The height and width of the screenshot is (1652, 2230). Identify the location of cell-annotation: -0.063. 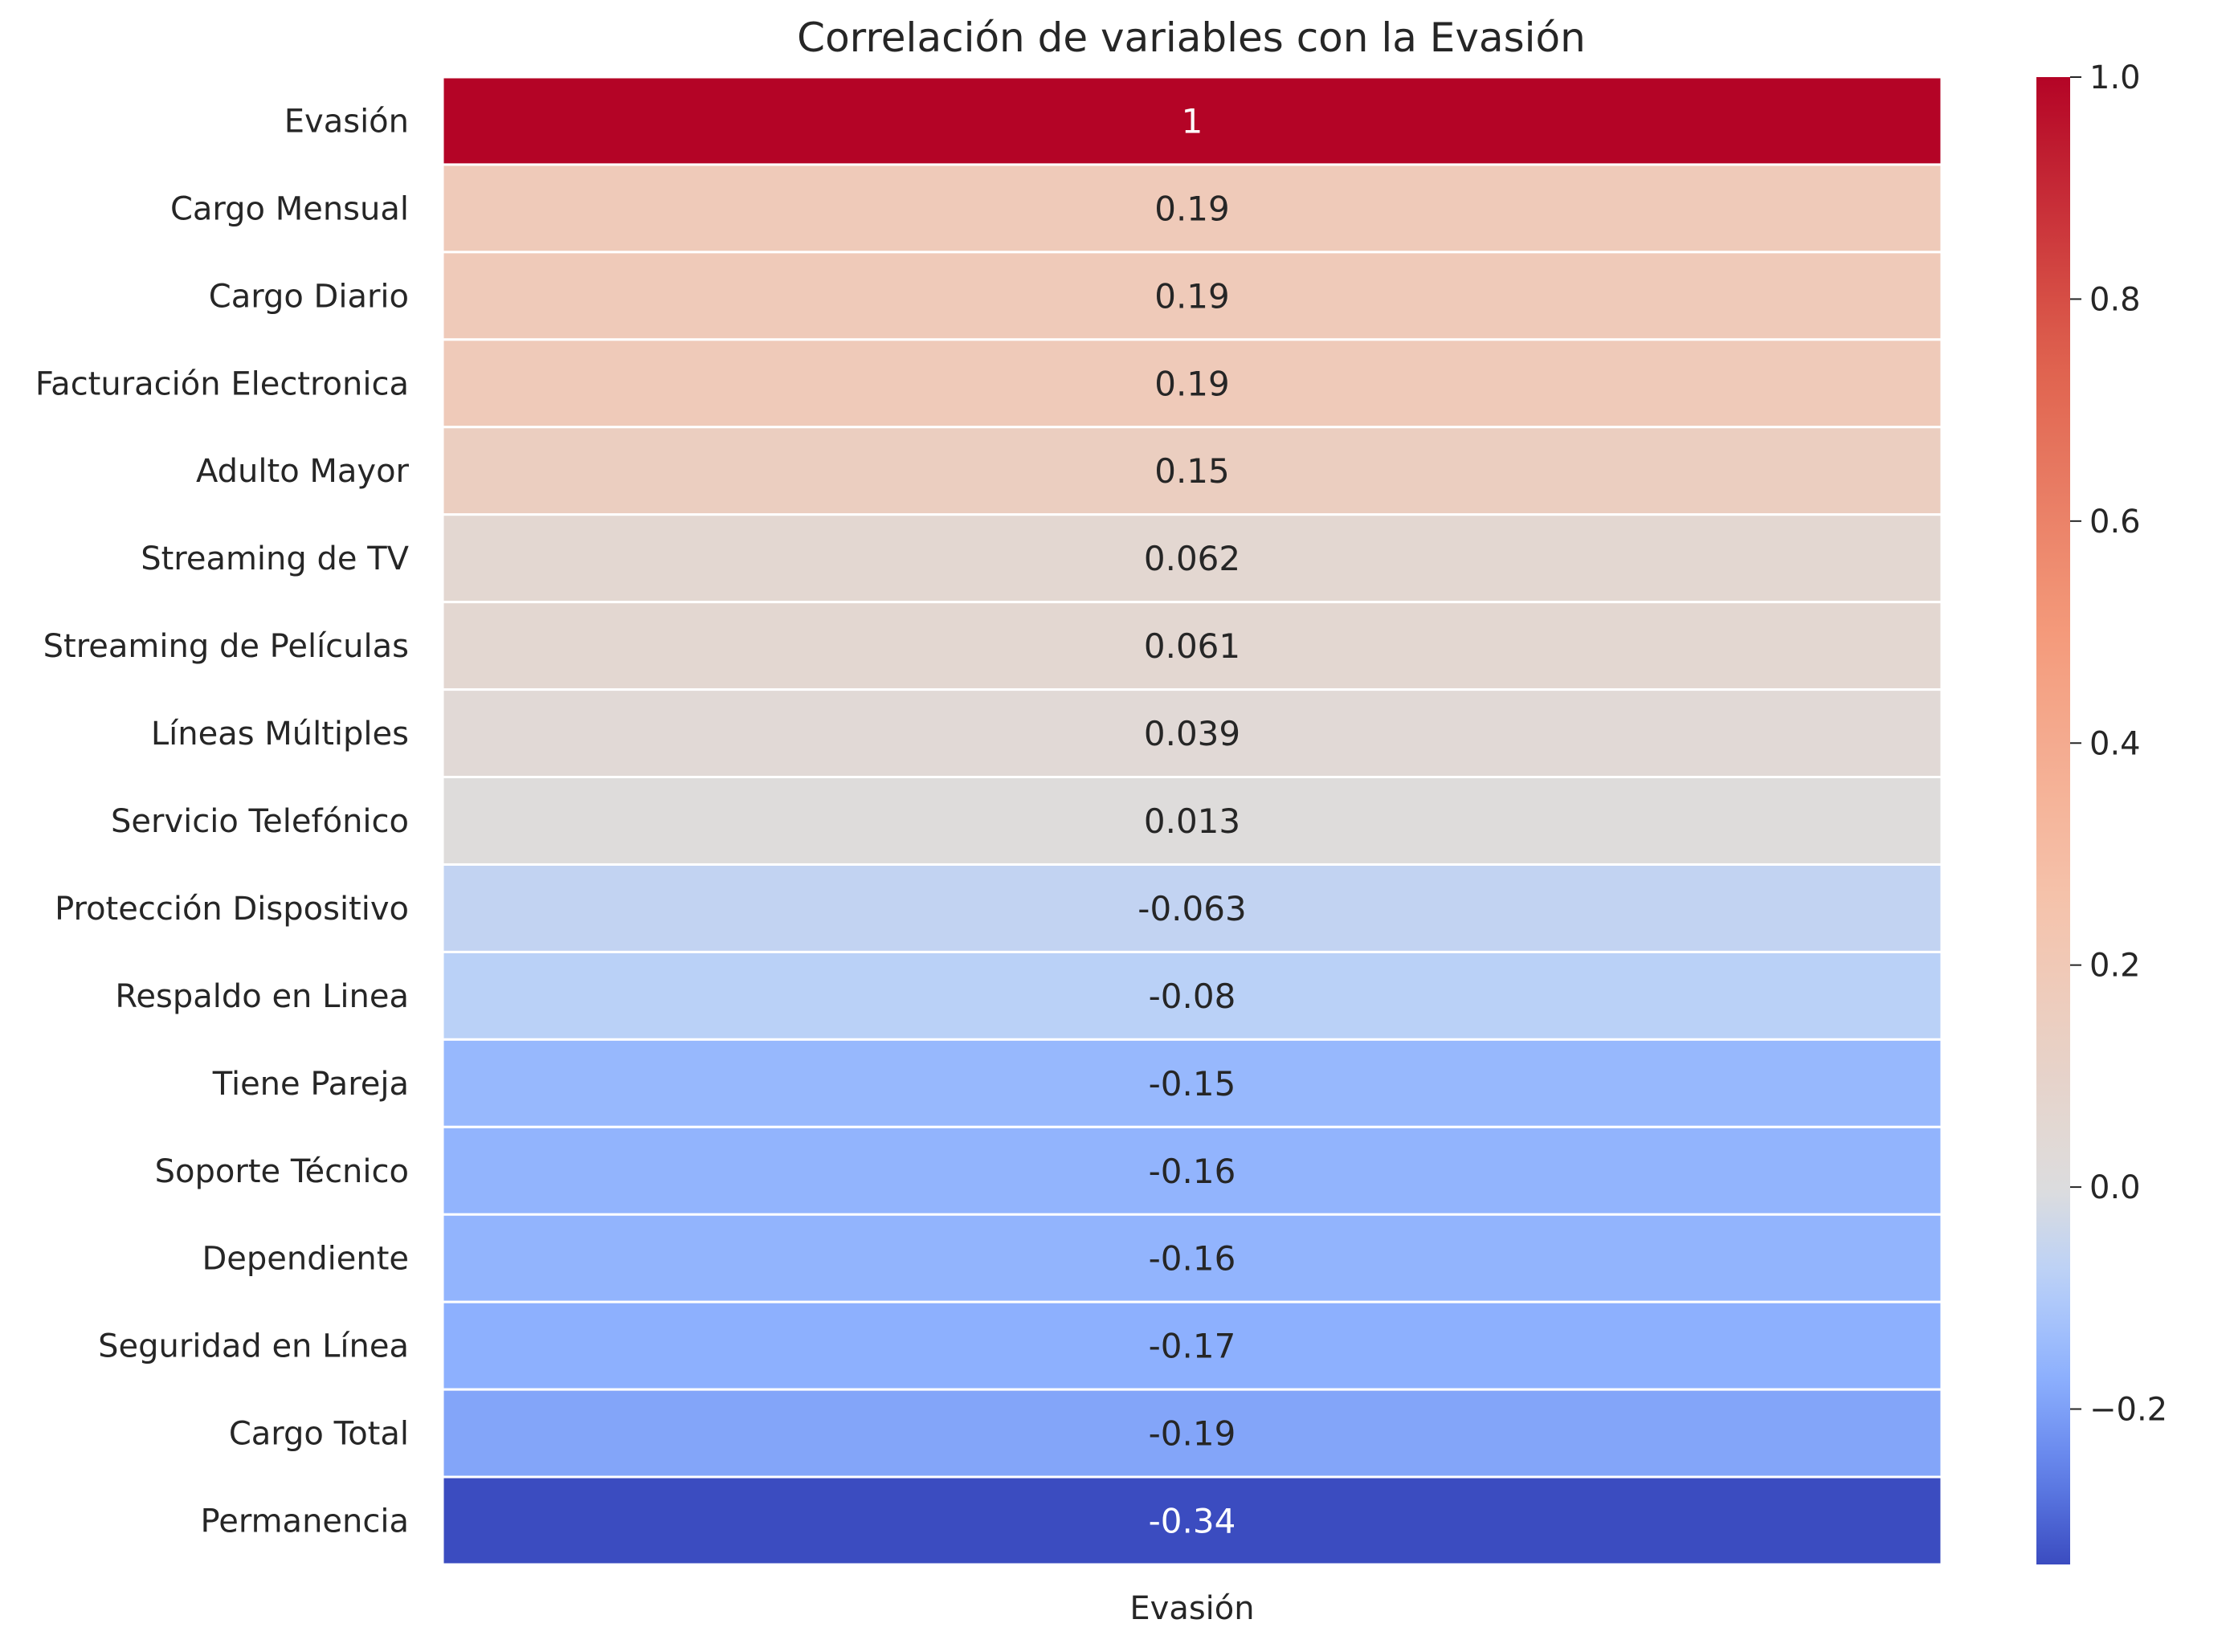
(1191, 908).